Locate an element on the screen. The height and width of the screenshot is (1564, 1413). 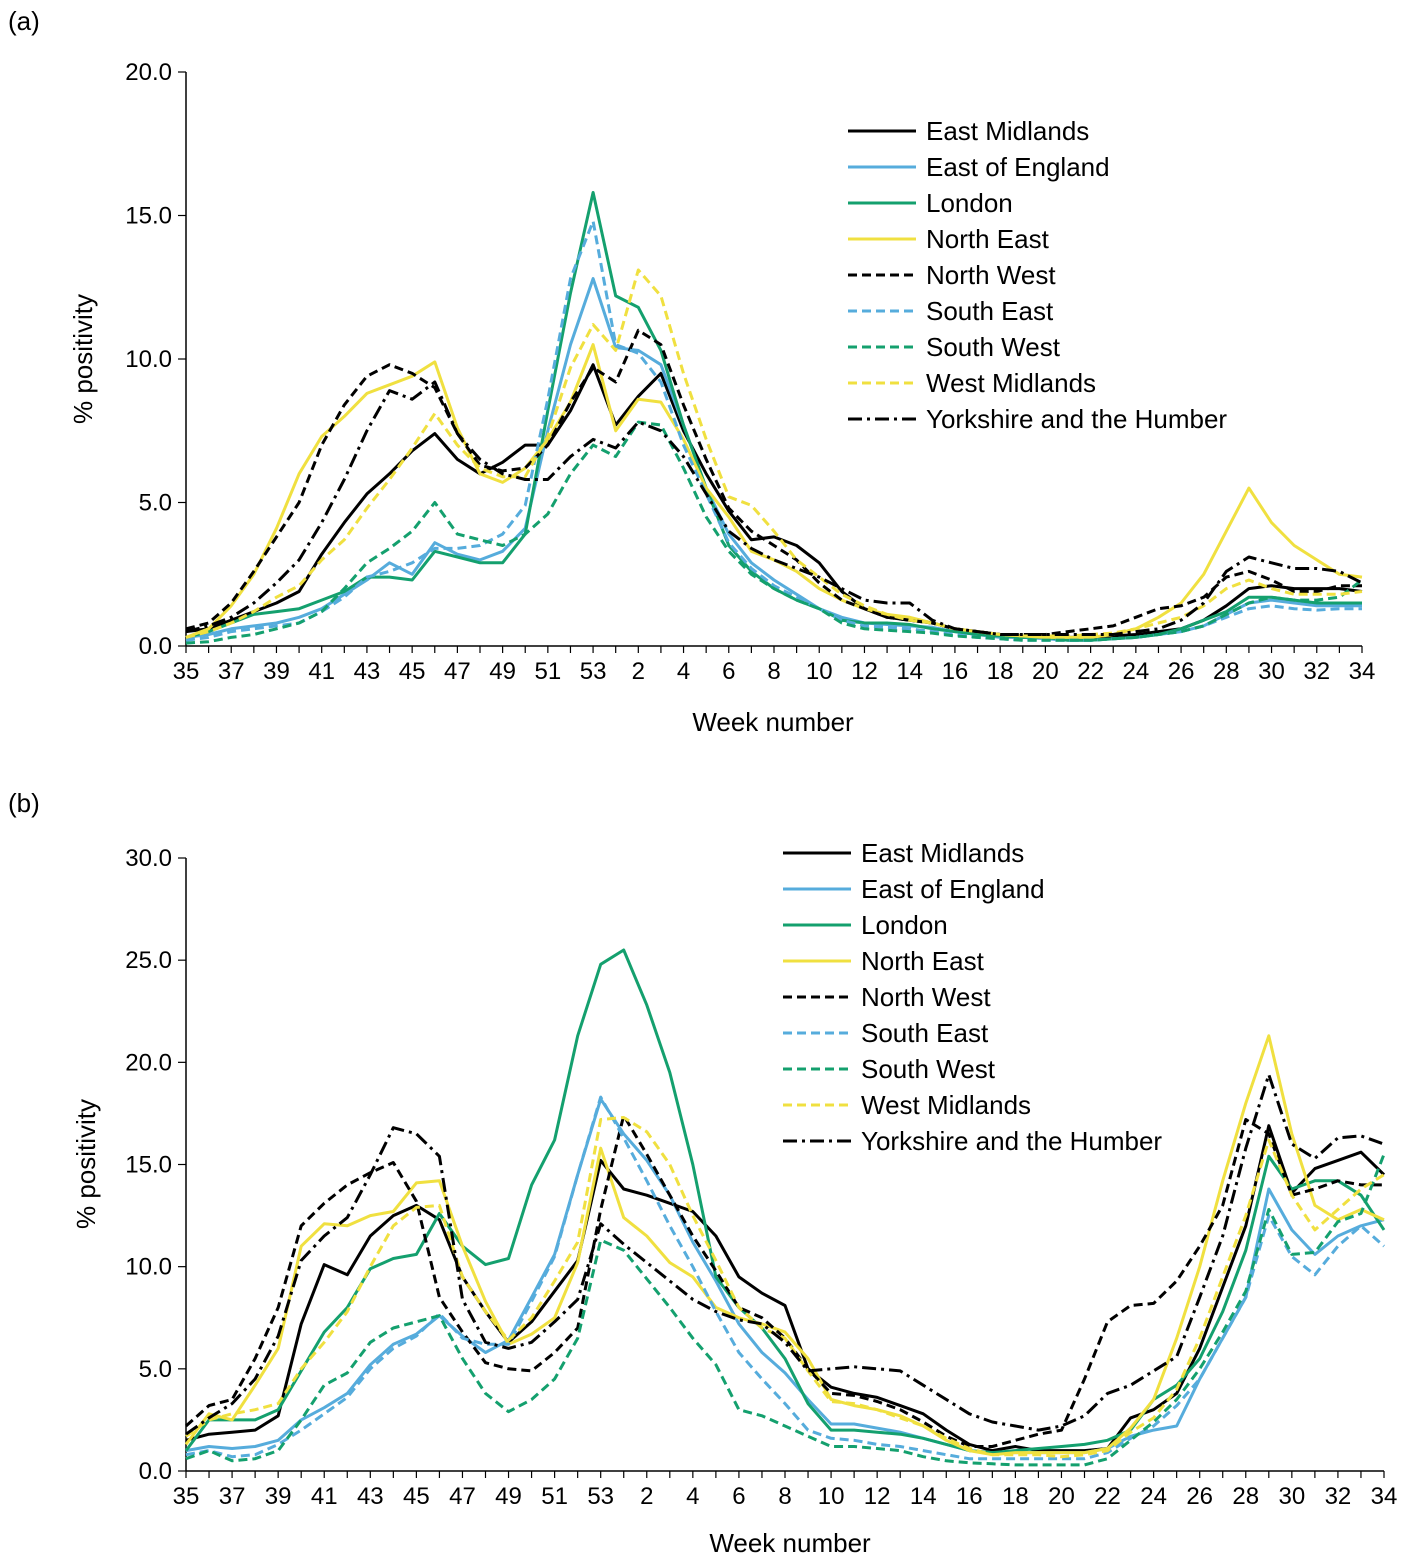
x-tick-label: 14 is located at coordinates (923, 1496).